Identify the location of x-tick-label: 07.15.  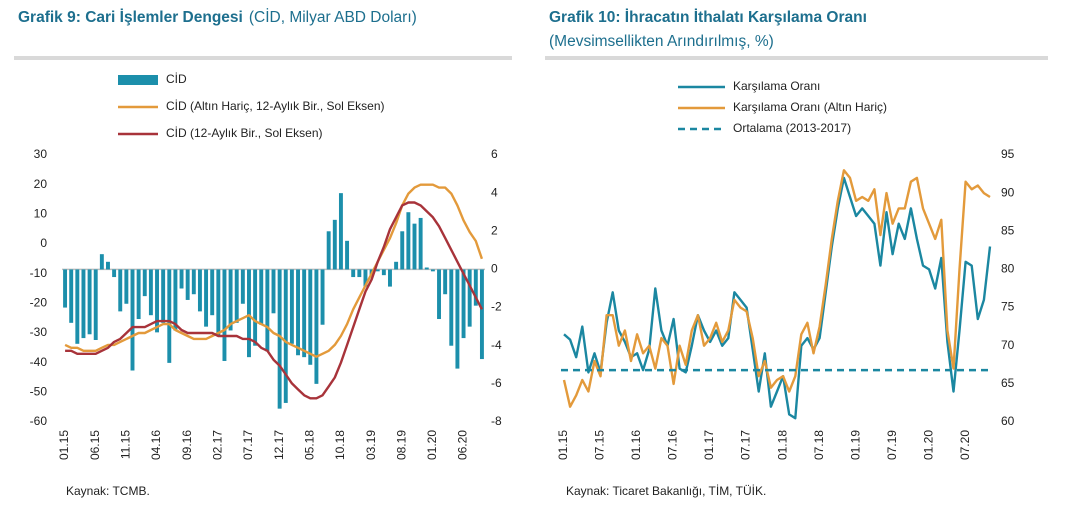
(600, 445).